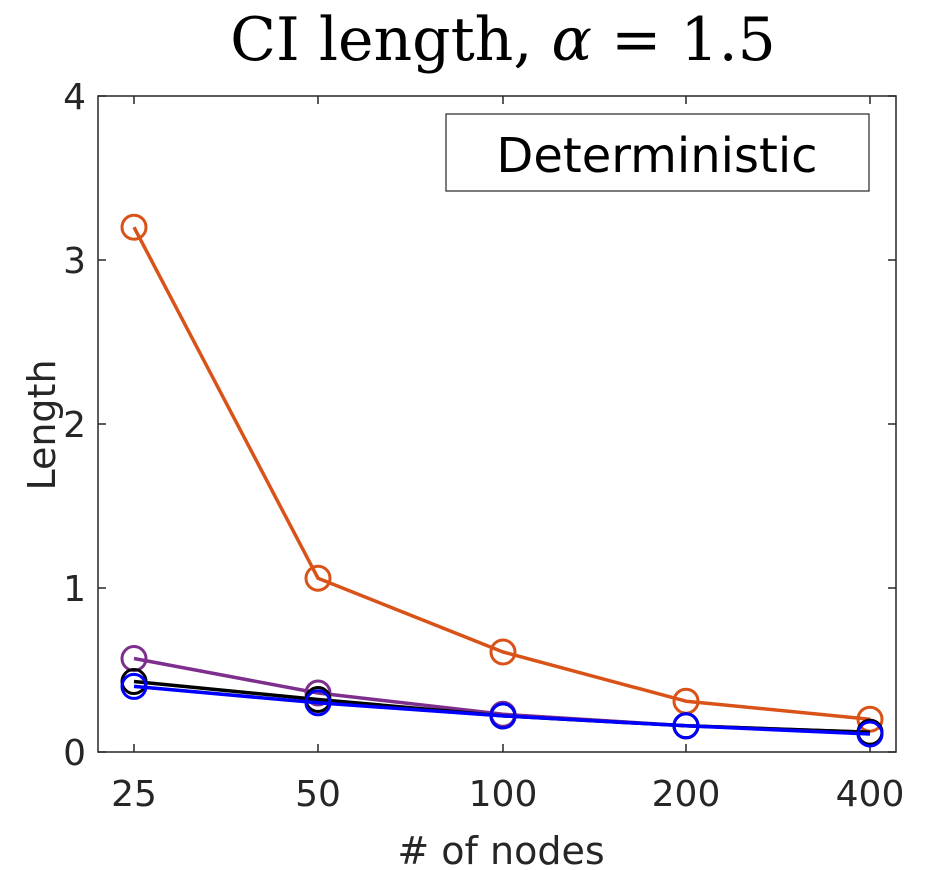  I want to click on x-tick-label: 100, so click(503, 794).